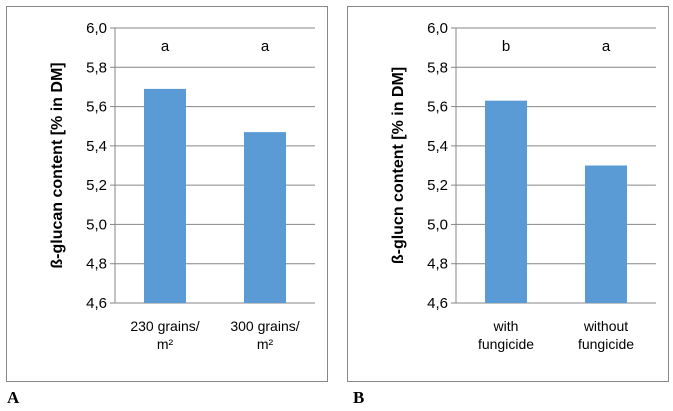  What do you see at coordinates (398, 165) in the screenshot?
I see `y-axis-title: ß-glucn content [% in DM]` at bounding box center [398, 165].